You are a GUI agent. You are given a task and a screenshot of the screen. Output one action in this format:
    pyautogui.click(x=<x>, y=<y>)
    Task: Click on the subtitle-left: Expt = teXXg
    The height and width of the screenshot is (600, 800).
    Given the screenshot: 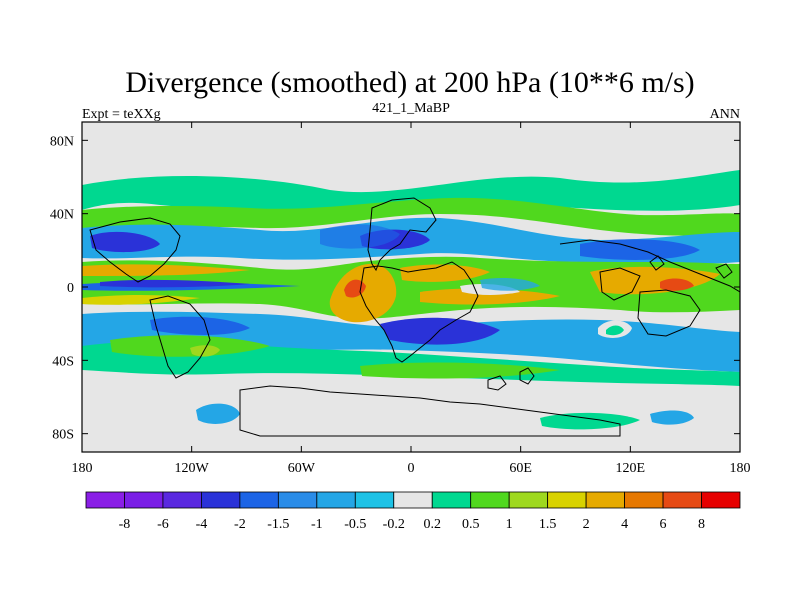 What is the action you would take?
    pyautogui.click(x=121, y=114)
    